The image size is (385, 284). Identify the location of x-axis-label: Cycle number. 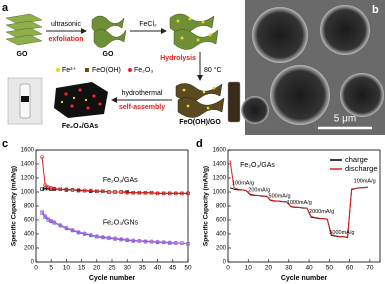
(304, 278).